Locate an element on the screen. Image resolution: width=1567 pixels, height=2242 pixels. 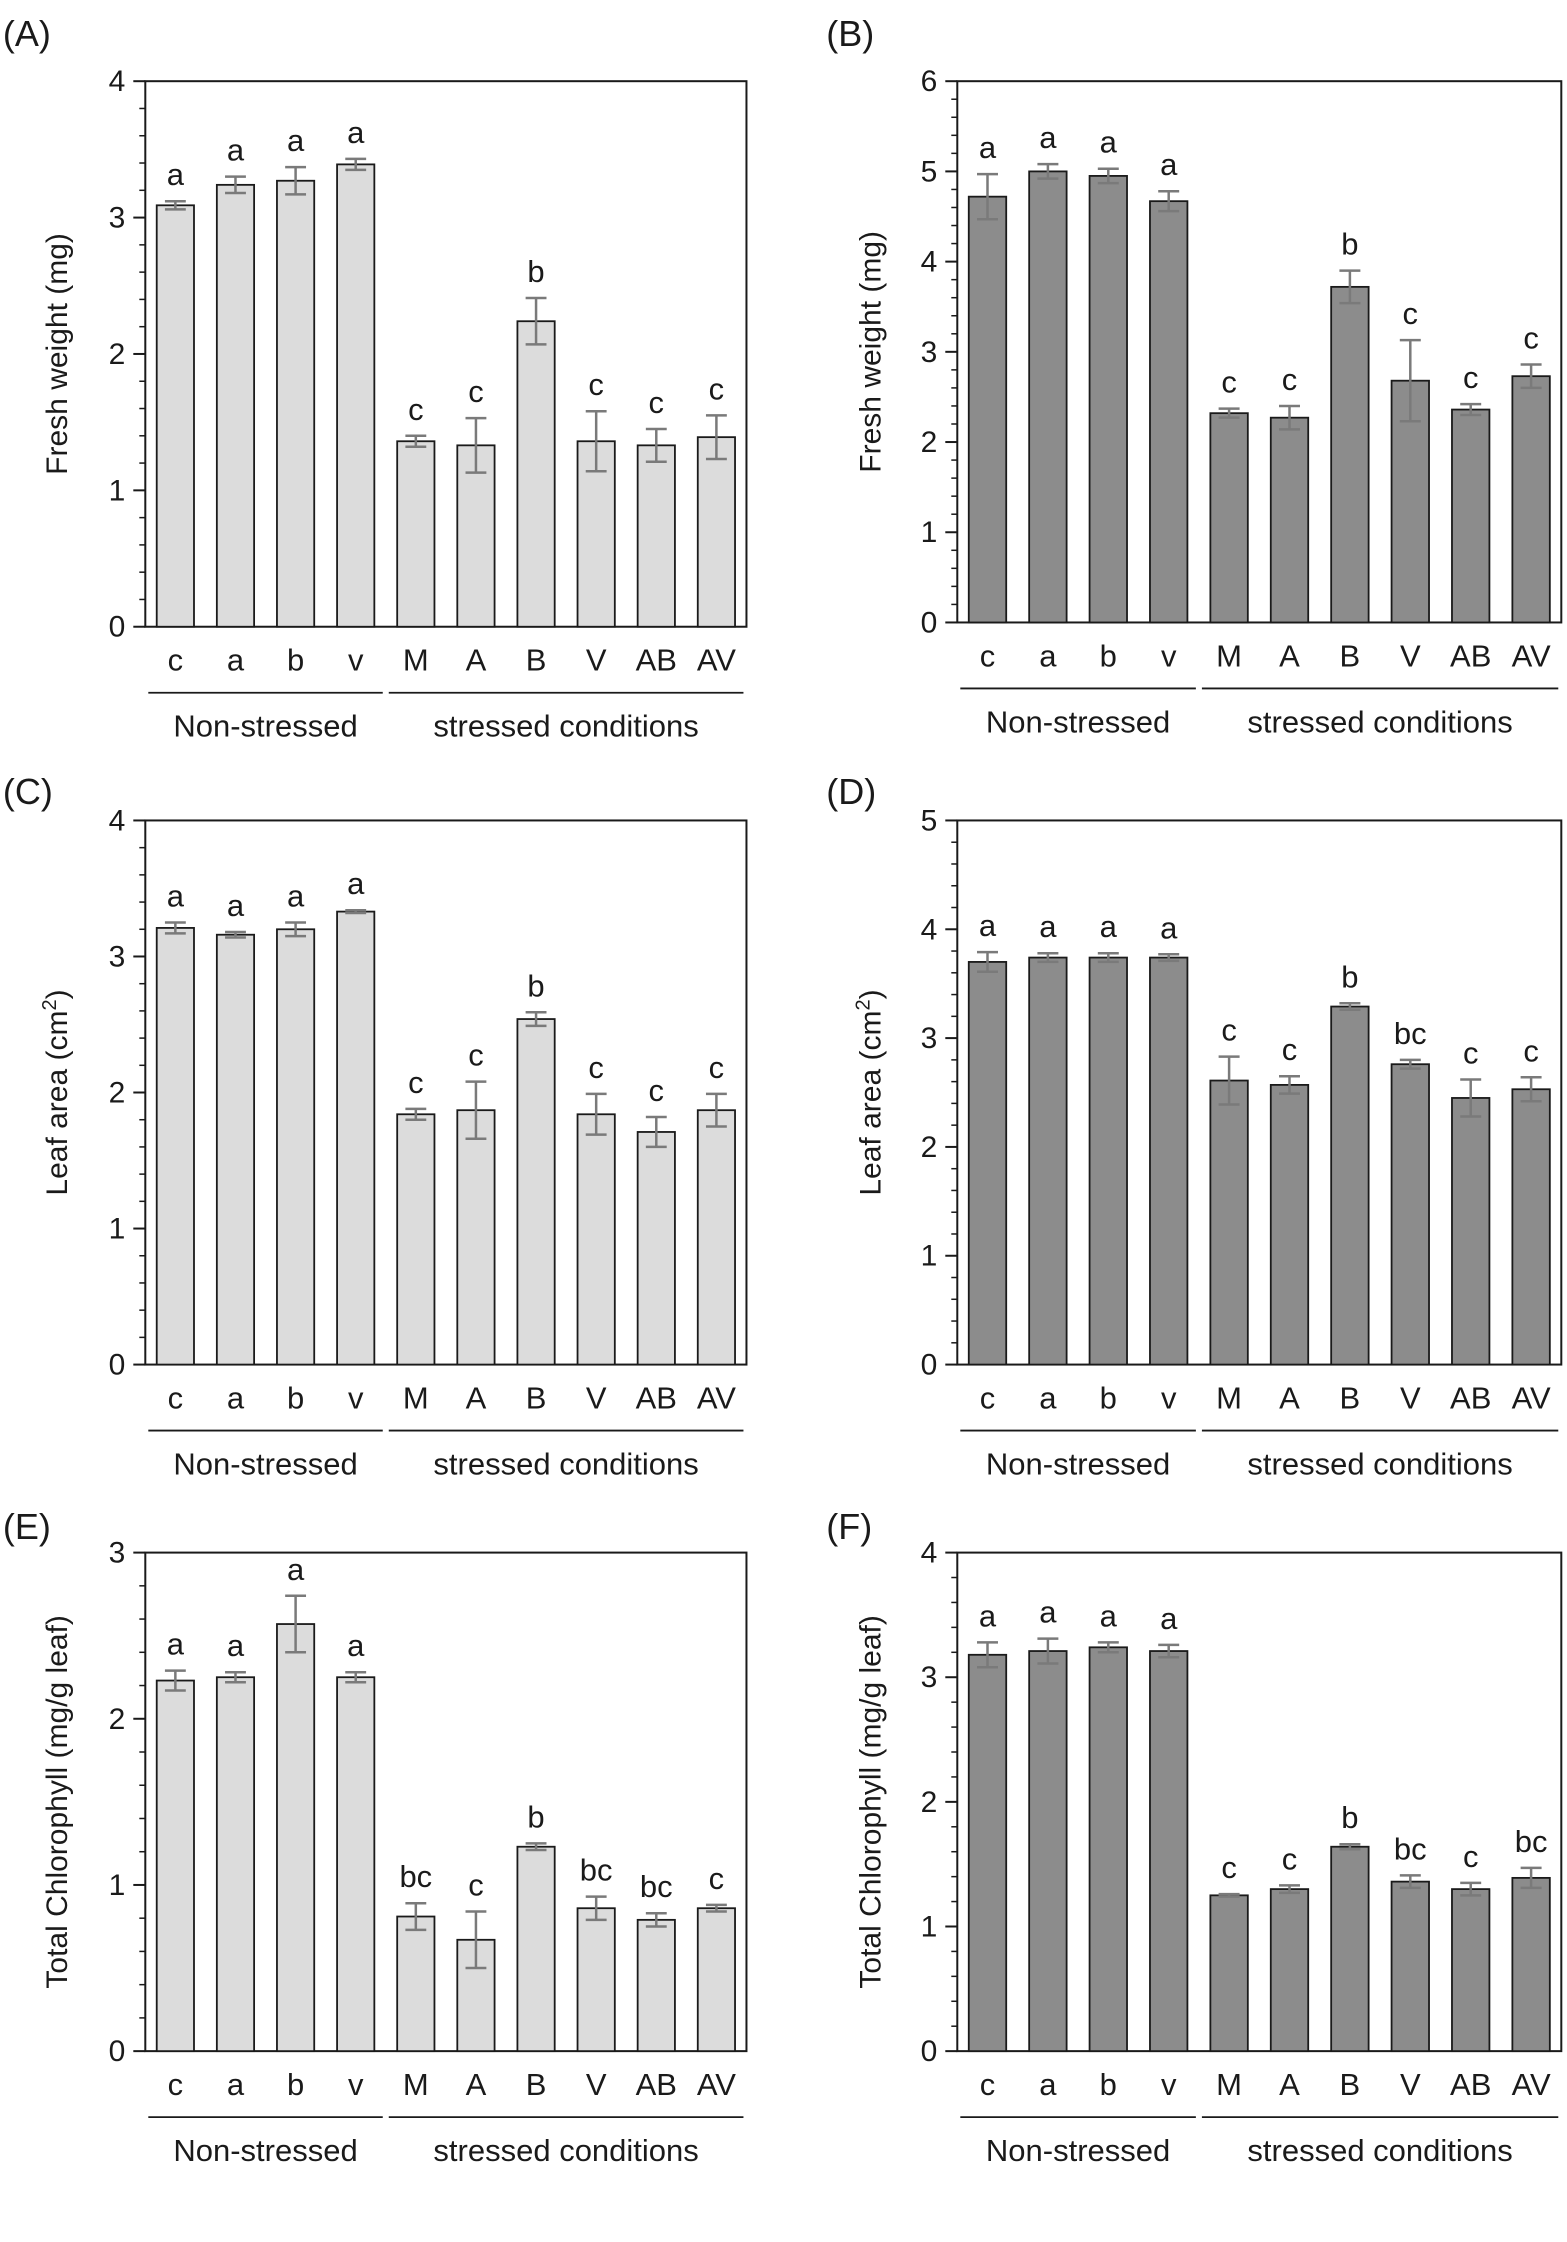
x-tick-label-f-B: B is located at coordinates (1350, 2084).